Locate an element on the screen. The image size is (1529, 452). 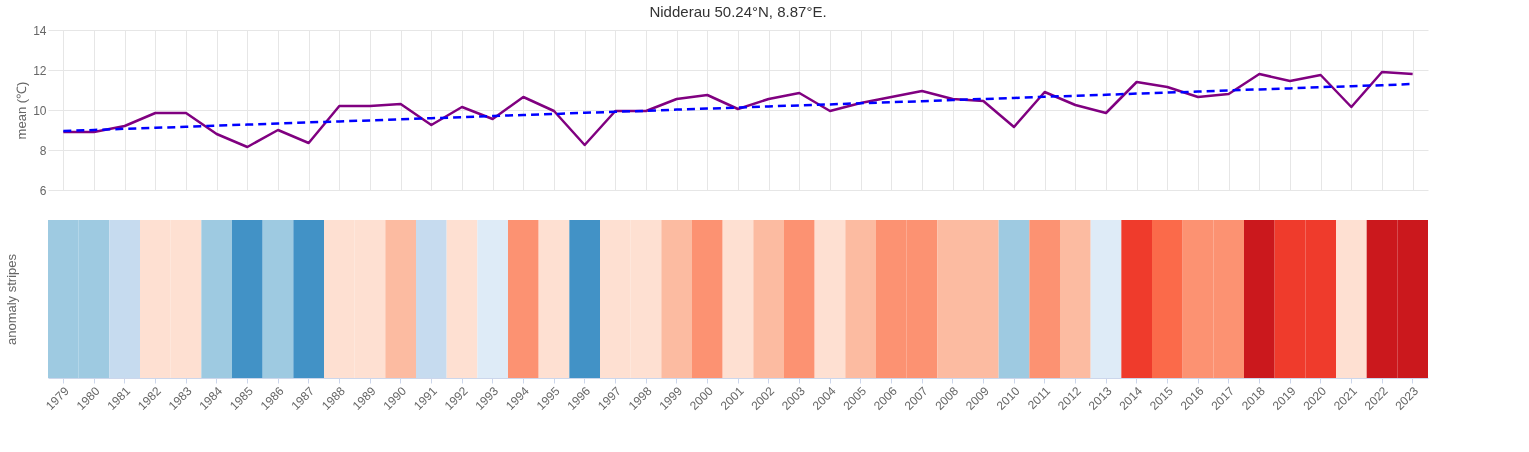
chart-title: Nidderau 50.24°N, 8.87°E. is located at coordinates (738, 11).